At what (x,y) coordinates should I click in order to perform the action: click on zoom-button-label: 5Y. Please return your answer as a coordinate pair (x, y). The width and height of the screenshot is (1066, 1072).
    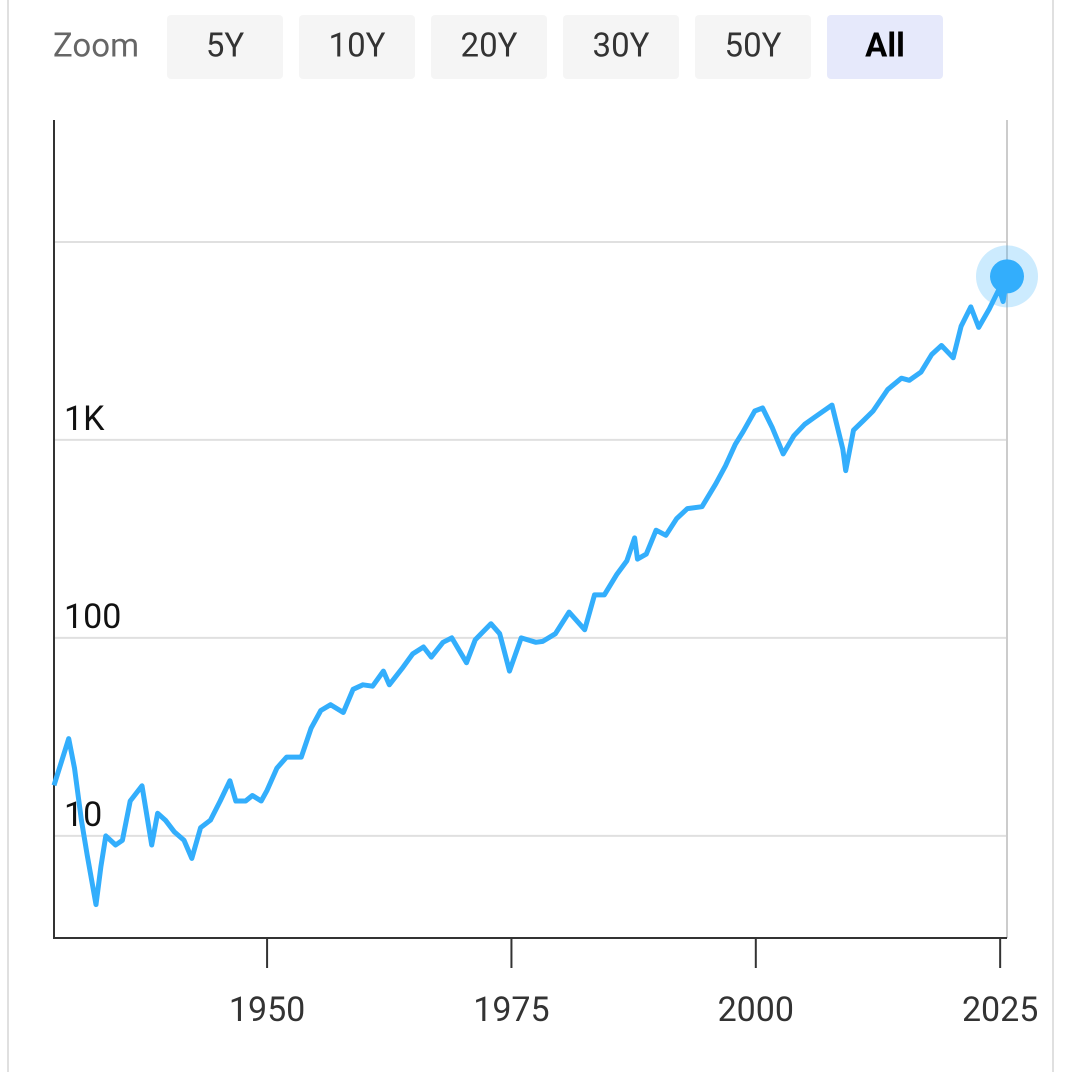
    Looking at the image, I should click on (225, 46).